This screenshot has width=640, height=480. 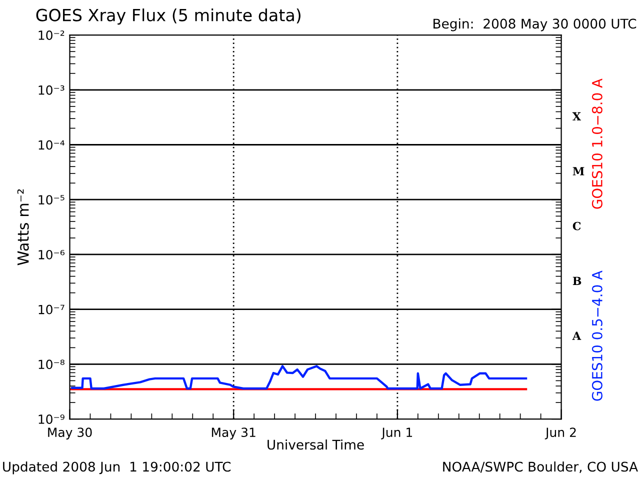 What do you see at coordinates (23, 227) in the screenshot?
I see `y-axis-title: Watts m⁻²` at bounding box center [23, 227].